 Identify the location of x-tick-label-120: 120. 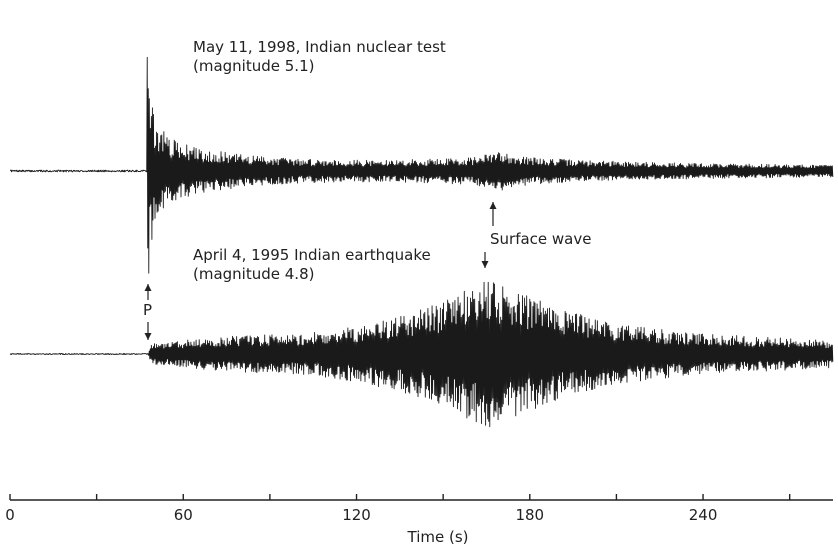
(356, 515).